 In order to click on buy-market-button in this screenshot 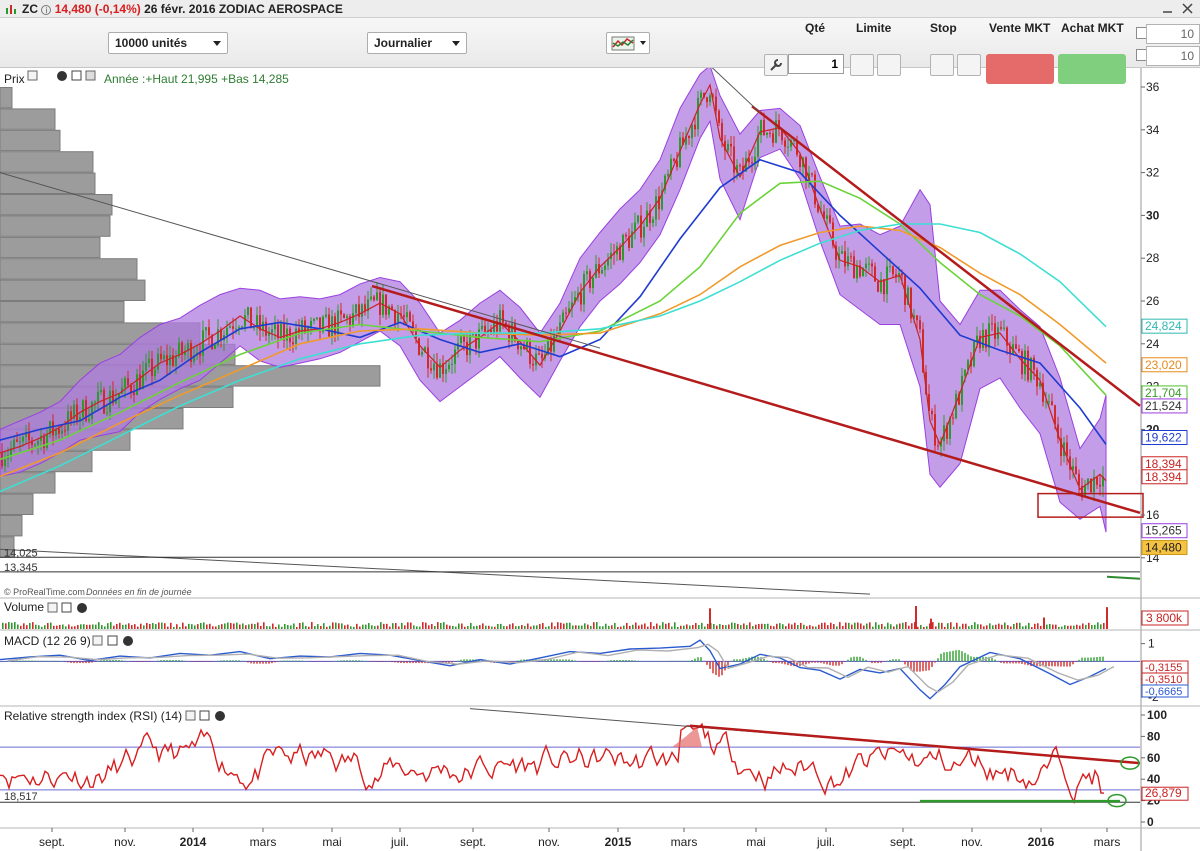, I will do `click(1092, 69)`.